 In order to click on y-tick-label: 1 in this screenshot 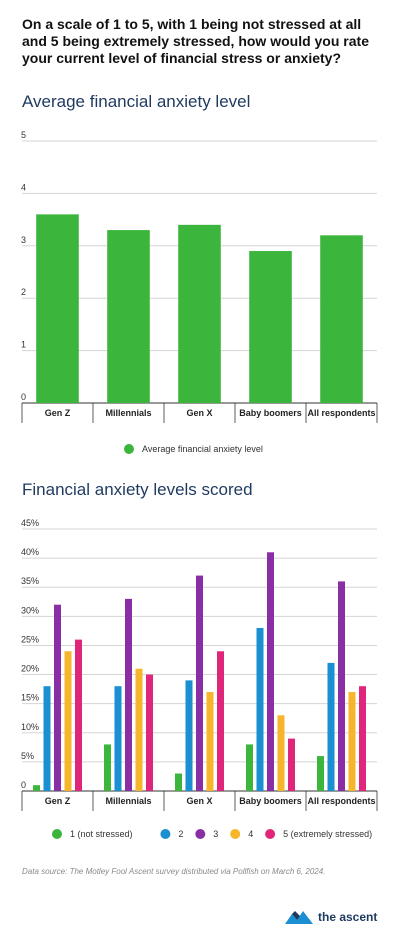, I will do `click(23, 345)`.